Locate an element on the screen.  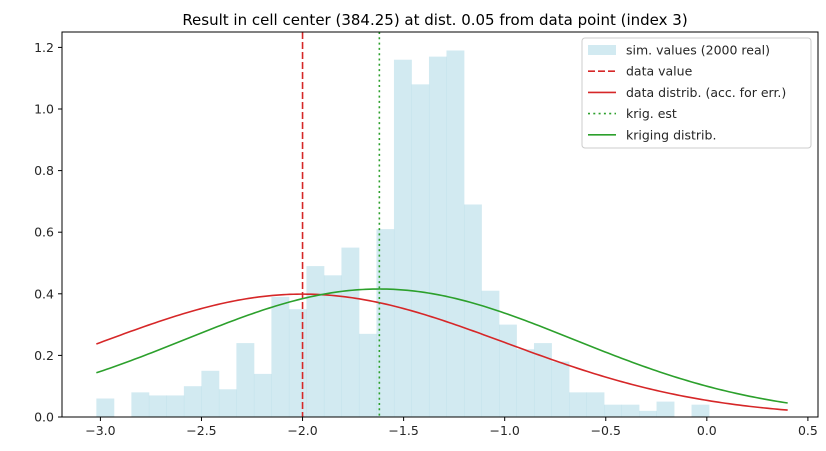
x-tick-label: −2.5 is located at coordinates (201, 430).